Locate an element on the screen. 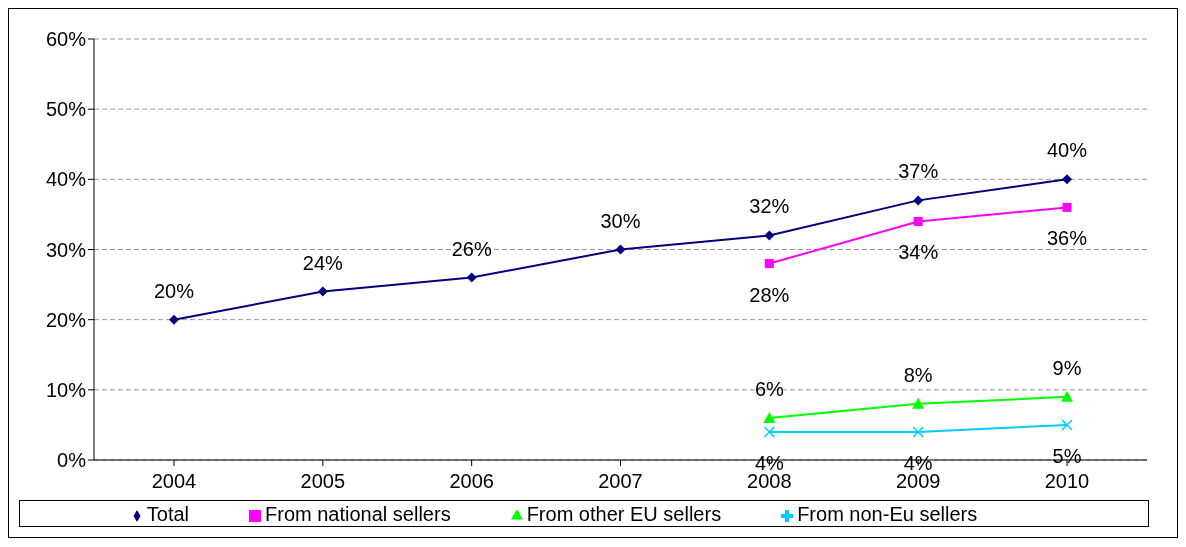  y-tick-label: 10% is located at coordinates (66, 389).